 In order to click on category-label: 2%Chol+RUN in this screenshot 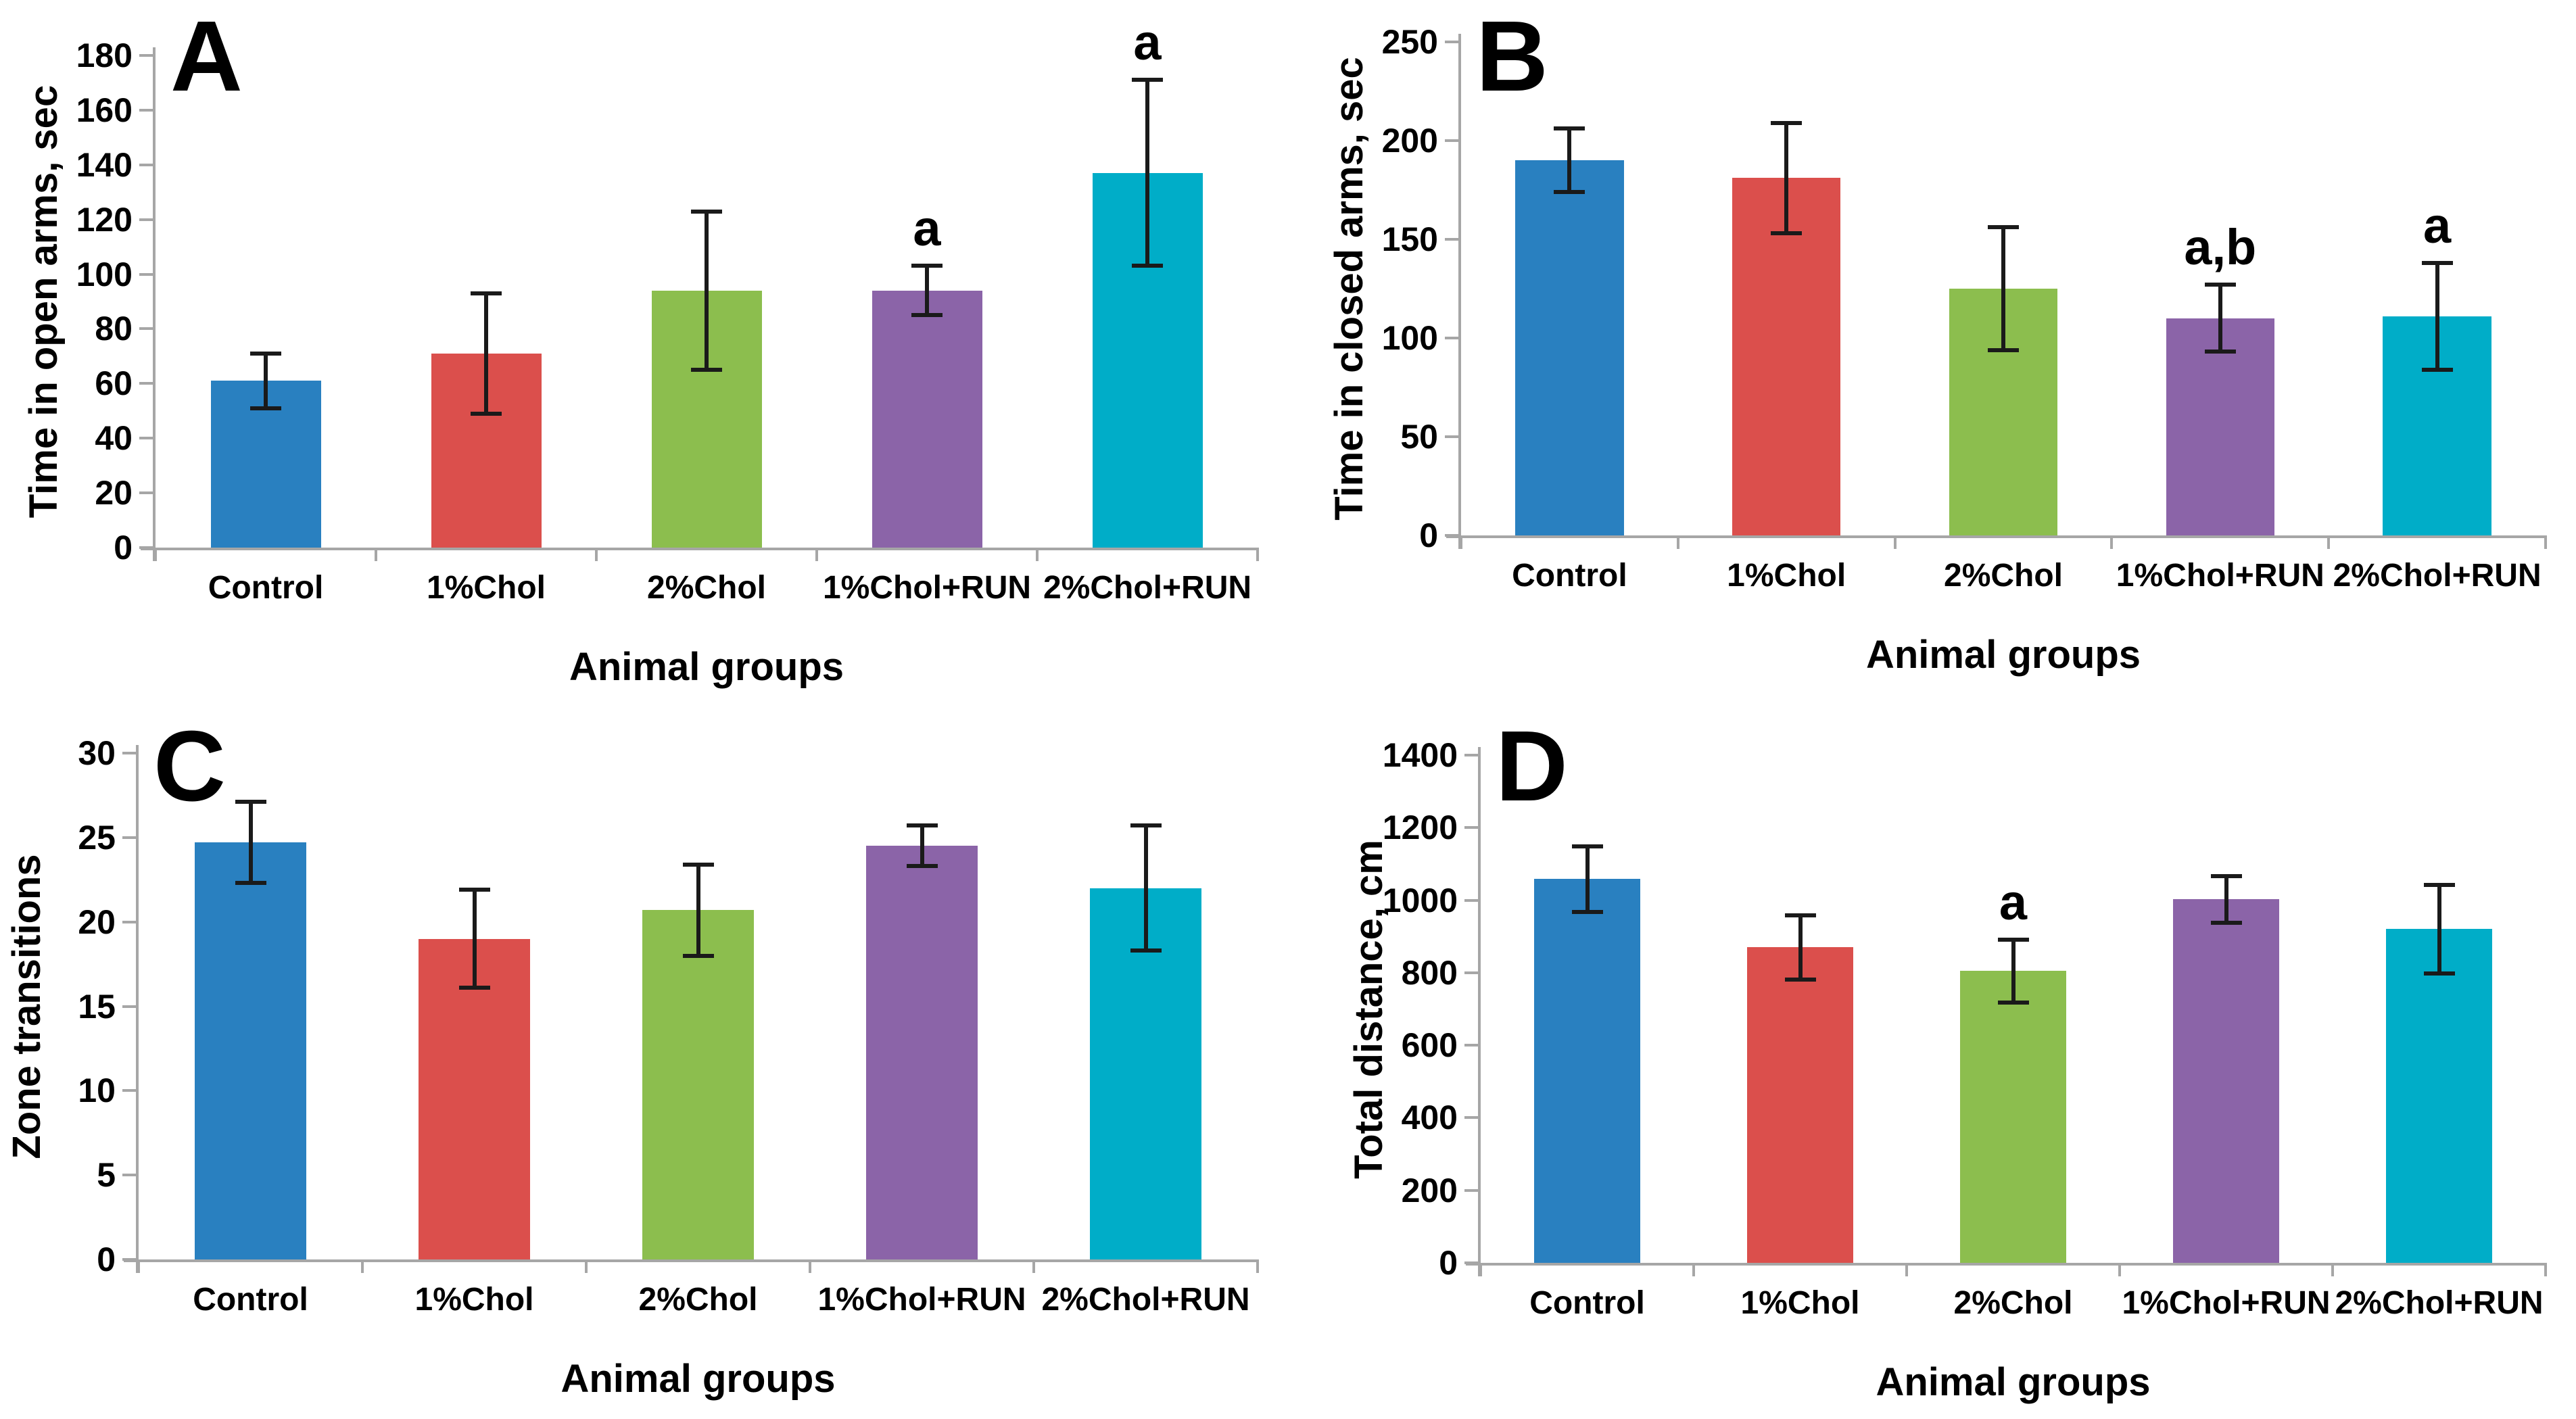, I will do `click(1145, 1300)`.